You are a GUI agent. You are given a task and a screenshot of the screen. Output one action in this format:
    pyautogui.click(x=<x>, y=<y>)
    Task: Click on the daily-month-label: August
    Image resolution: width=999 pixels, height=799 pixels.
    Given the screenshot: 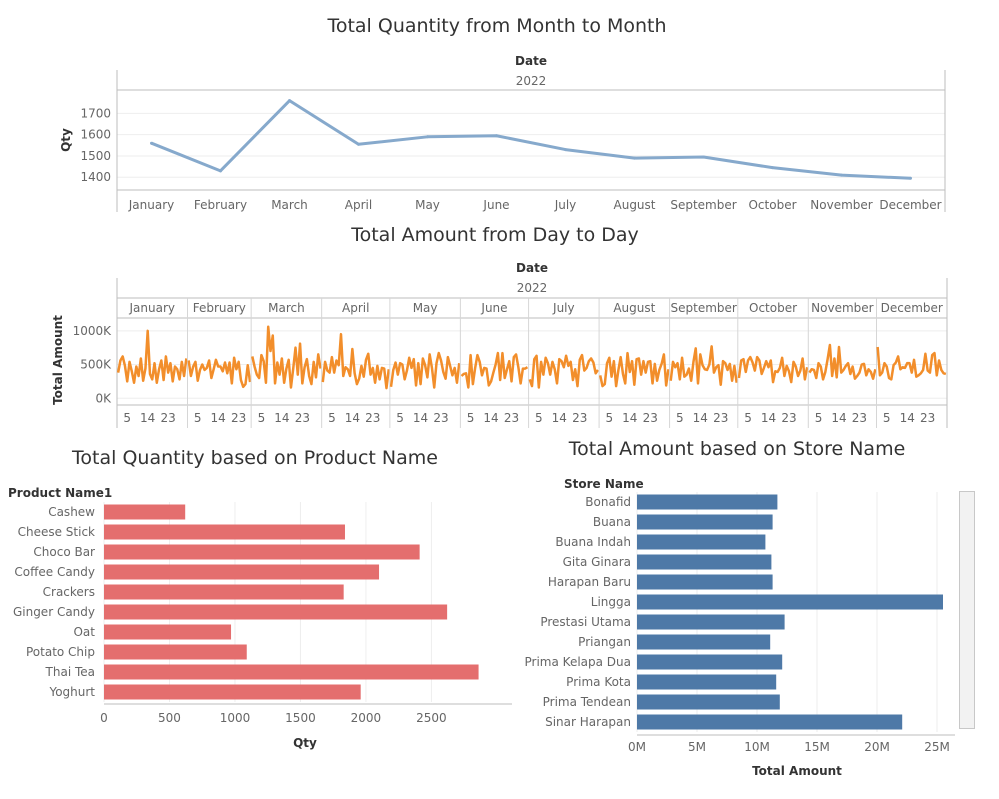 What is the action you would take?
    pyautogui.click(x=634, y=308)
    